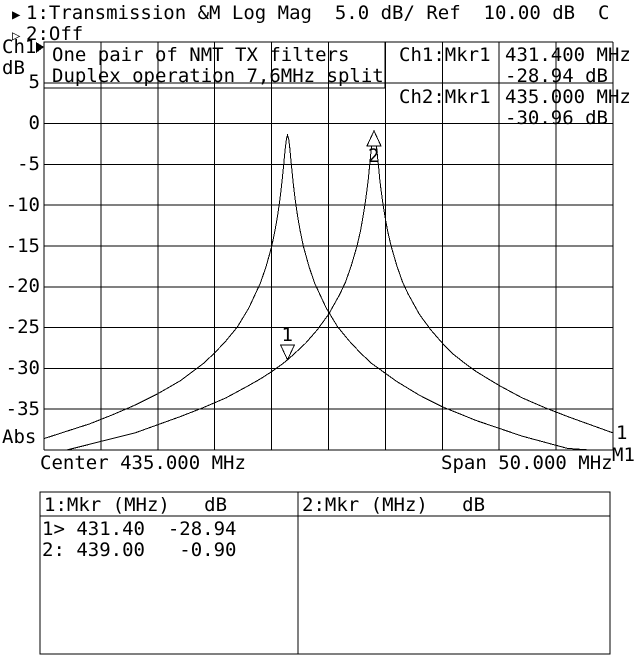 The image size is (640, 659). Describe the element at coordinates (394, 505) in the screenshot. I see `marker-table-right-header: 2:Mkr (MHz) dB` at that location.